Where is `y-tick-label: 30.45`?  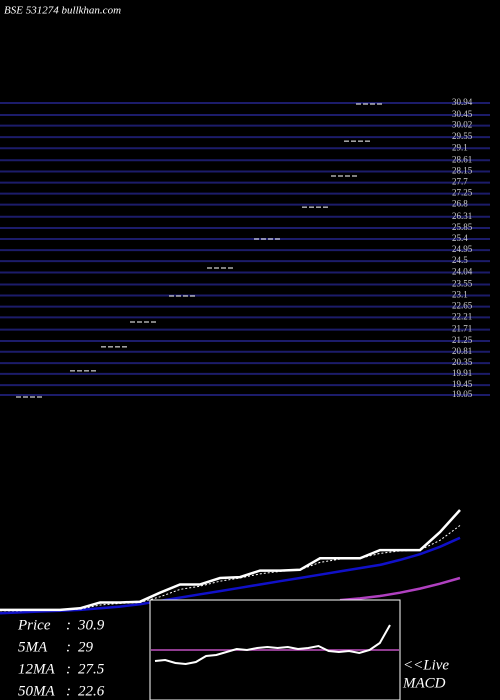
y-tick-label: 30.45 is located at coordinates (462, 114).